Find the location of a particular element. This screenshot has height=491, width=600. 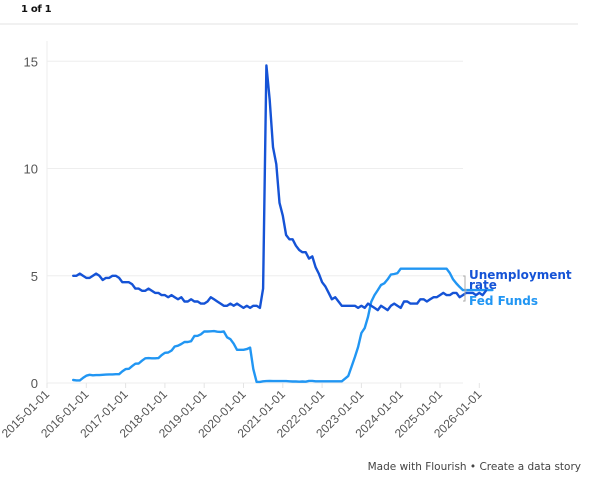

flourish-footer: Made with Flourish • Create a data story is located at coordinates (474, 467).